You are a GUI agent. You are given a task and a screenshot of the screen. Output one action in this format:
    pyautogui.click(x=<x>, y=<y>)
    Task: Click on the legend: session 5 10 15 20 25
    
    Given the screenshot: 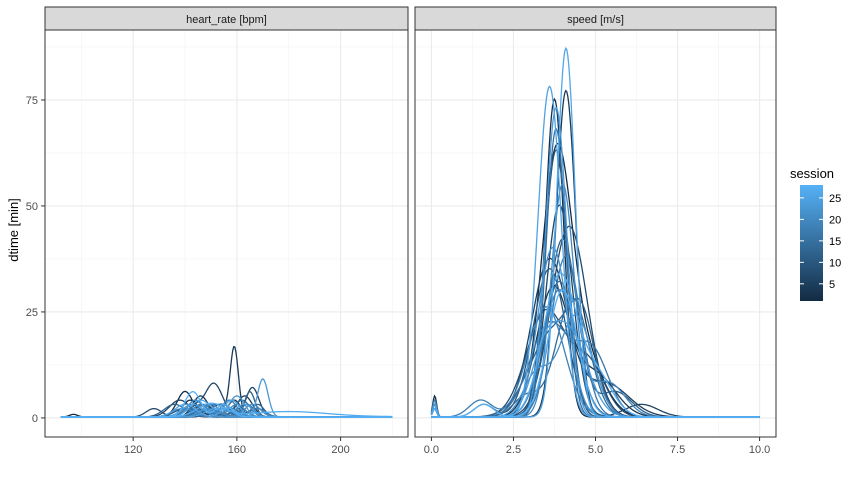 What is the action you would take?
    pyautogui.click(x=815, y=233)
    